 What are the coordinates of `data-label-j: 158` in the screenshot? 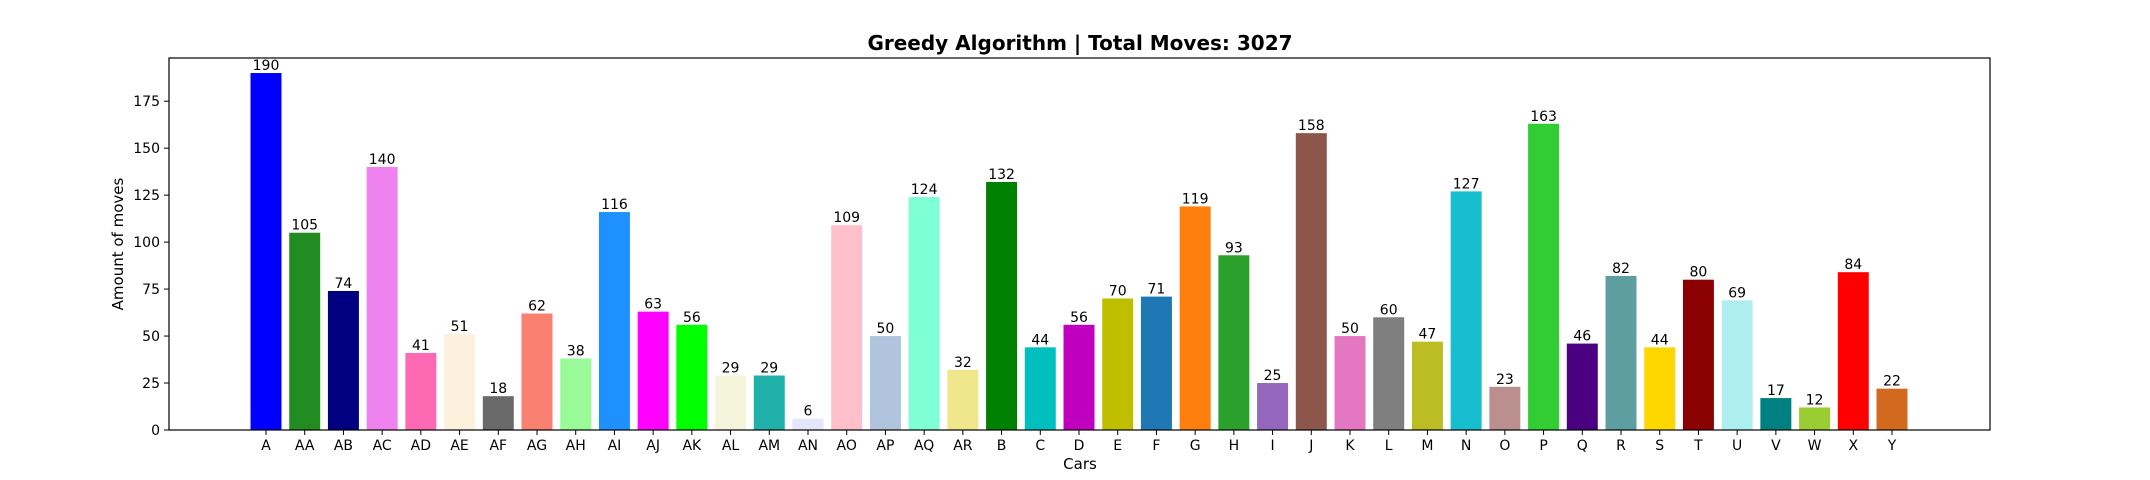 It's located at (1311, 126).